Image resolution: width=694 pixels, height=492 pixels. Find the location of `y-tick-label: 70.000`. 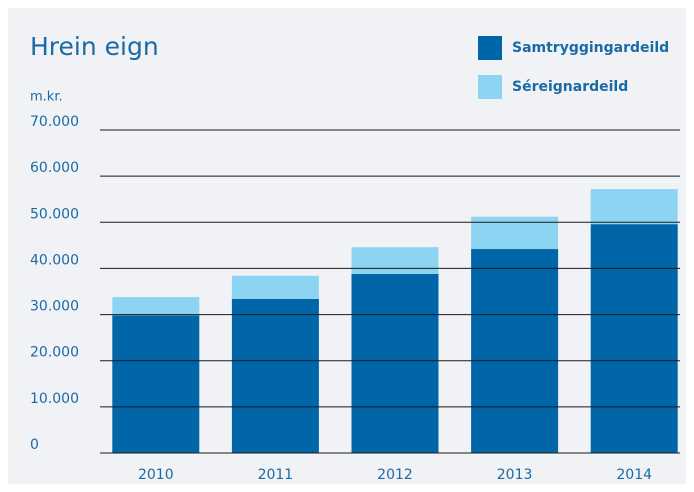

y-tick-label: 70.000 is located at coordinates (54, 122).